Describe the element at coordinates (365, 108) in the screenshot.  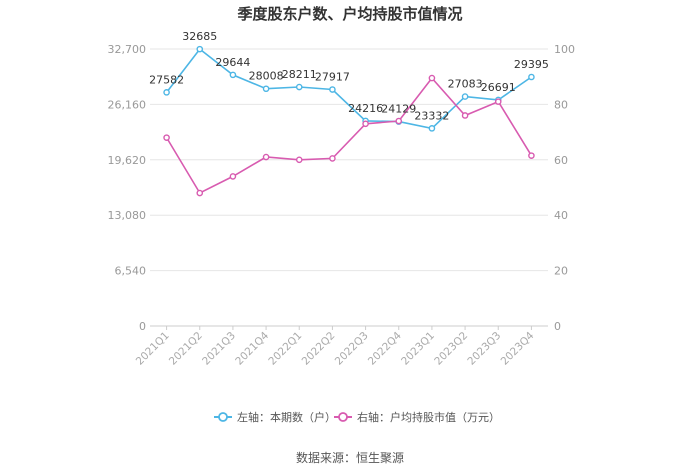
I see `data-label: 24216` at that location.